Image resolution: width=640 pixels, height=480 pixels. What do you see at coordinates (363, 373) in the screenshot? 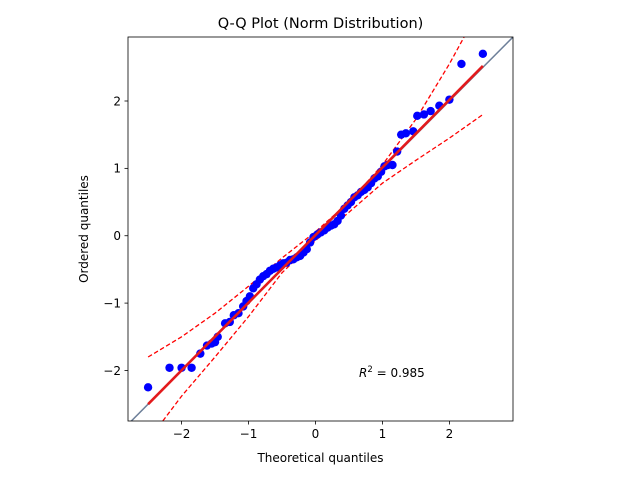
I see `r-squared-symbol: R` at bounding box center [363, 373].